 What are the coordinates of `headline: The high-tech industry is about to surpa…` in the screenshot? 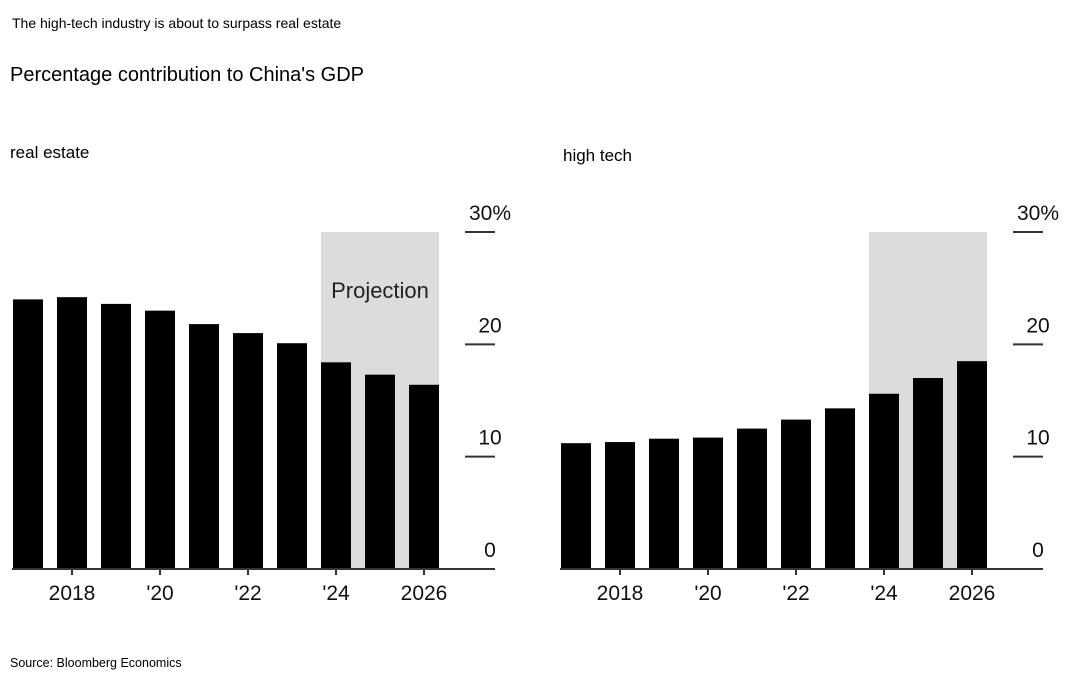 It's located at (177, 23).